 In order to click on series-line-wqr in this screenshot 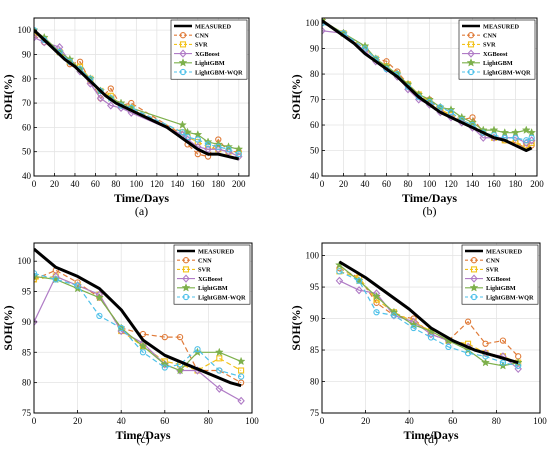, I will do `click(427, 81)`.